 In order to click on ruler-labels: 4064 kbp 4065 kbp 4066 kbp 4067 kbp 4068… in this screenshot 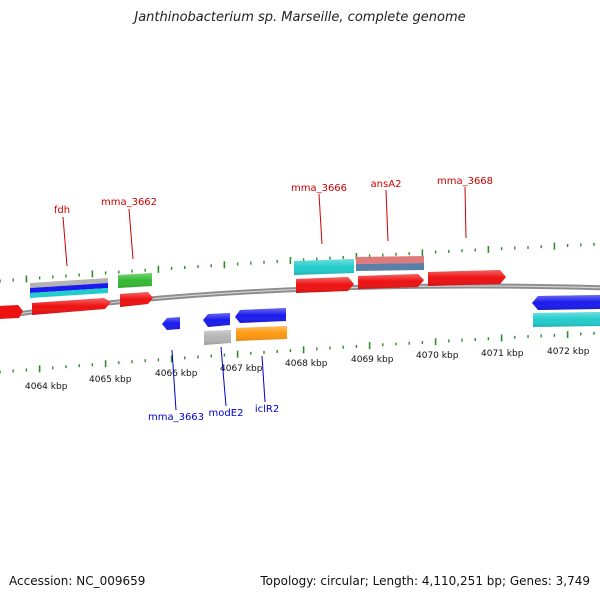, I will do `click(307, 369)`.